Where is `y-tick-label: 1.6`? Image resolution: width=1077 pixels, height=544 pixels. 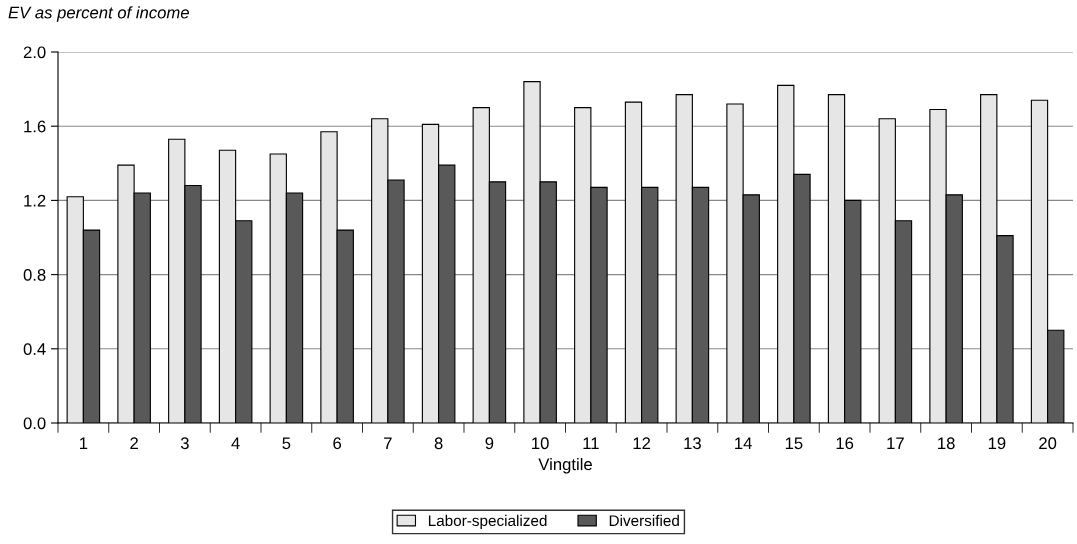
y-tick-label: 1.6 is located at coordinates (35, 126).